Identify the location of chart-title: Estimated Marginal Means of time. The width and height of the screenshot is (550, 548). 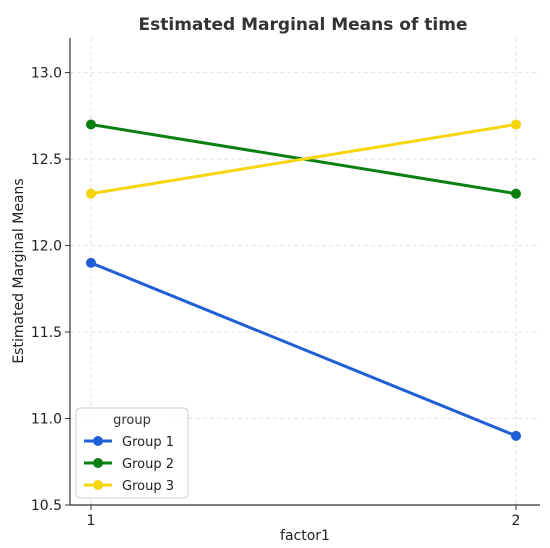
(303, 25).